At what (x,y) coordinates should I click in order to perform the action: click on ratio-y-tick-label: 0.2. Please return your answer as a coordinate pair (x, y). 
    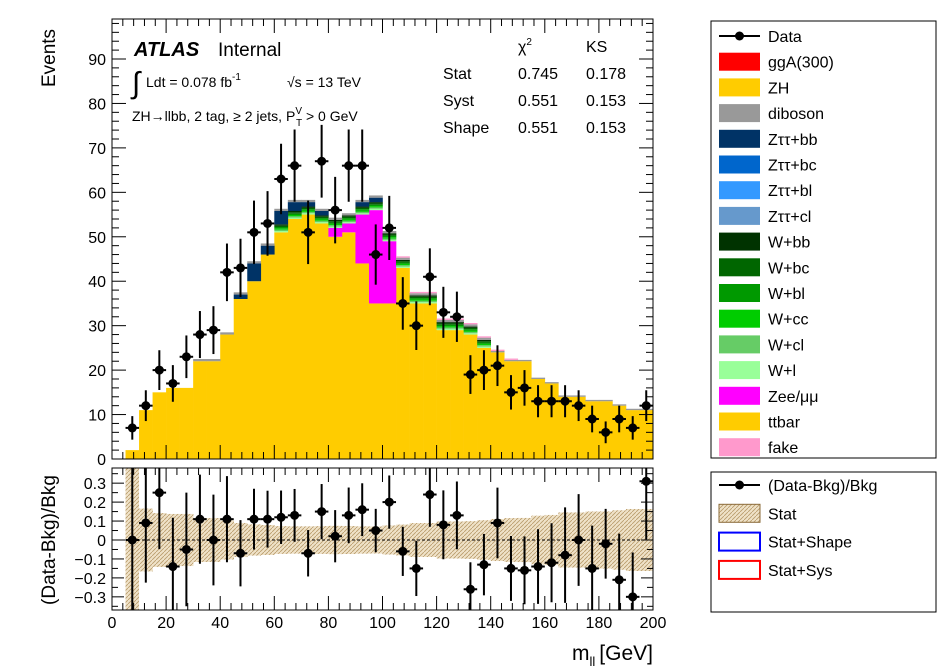
    Looking at the image, I should click on (95, 503).